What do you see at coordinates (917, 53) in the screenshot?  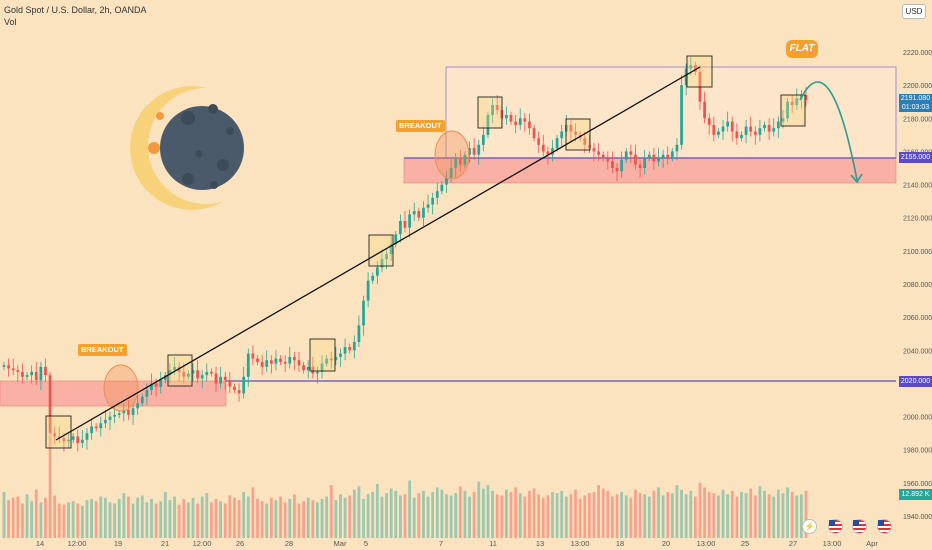 I see `price-tick-label: 2220.000` at bounding box center [917, 53].